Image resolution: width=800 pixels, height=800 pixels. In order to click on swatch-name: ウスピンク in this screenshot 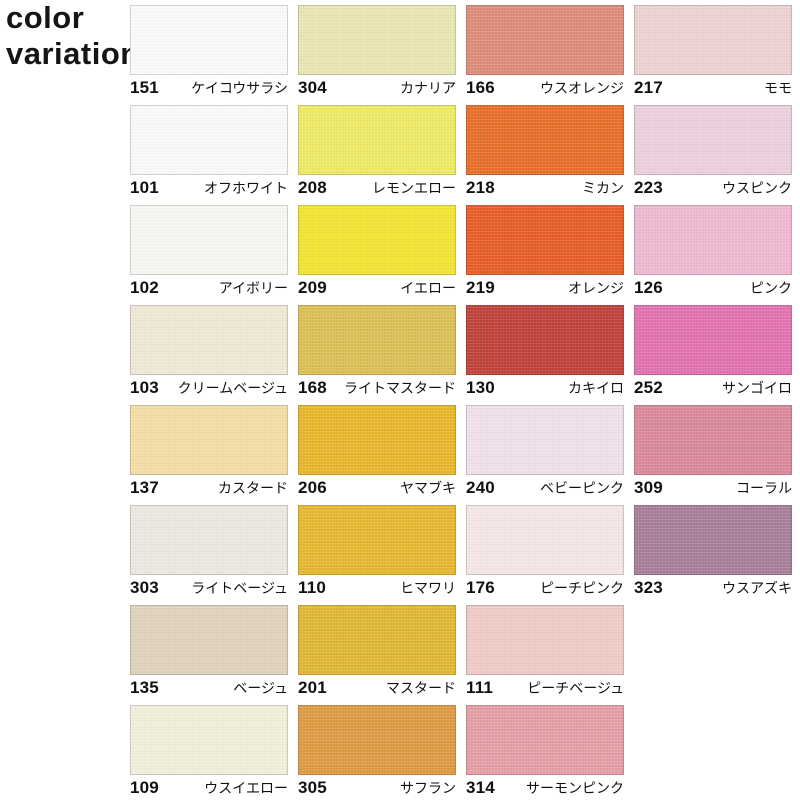, I will do `click(757, 188)`.